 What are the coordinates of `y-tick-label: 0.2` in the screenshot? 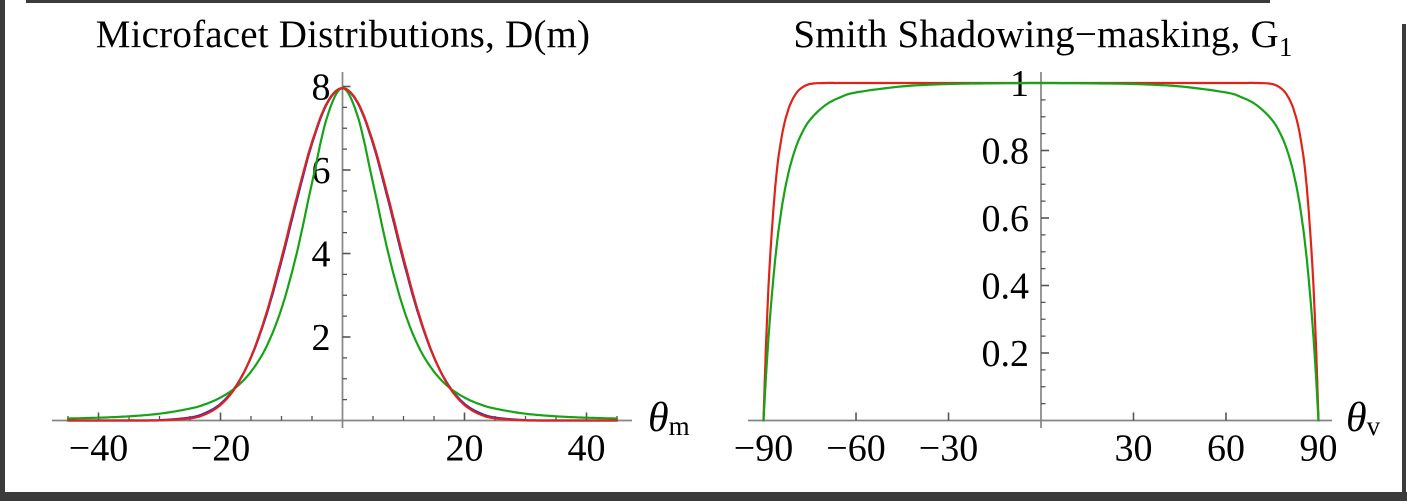 It's located at (1006, 354).